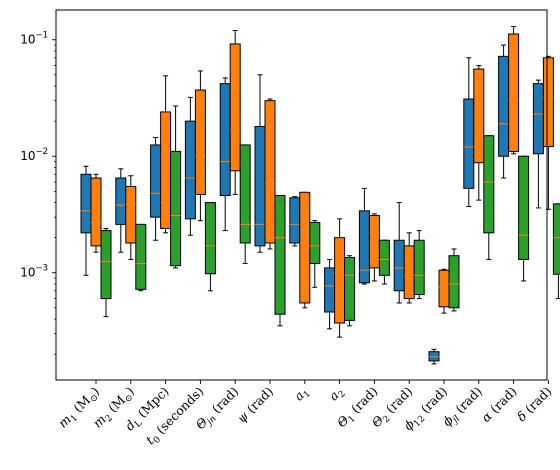 Image resolution: width=560 pixels, height=470 pixels. I want to click on box-s2-c10, so click(409, 268).